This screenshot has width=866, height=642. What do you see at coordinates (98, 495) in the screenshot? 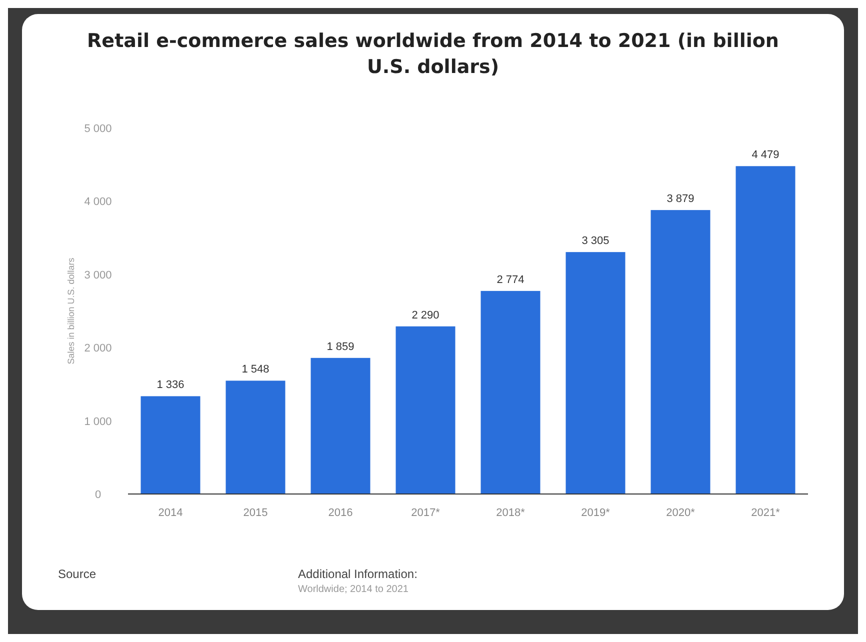
I see `y-tick-label: 0` at bounding box center [98, 495].